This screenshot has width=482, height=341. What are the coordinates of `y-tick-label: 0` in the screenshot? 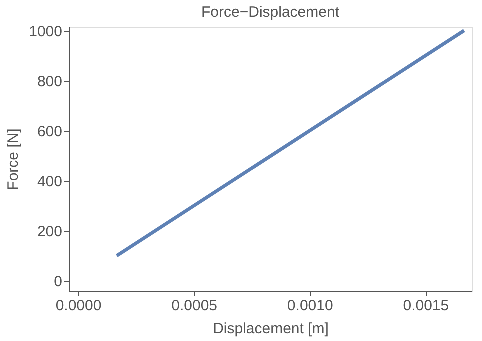 It's located at (58, 281).